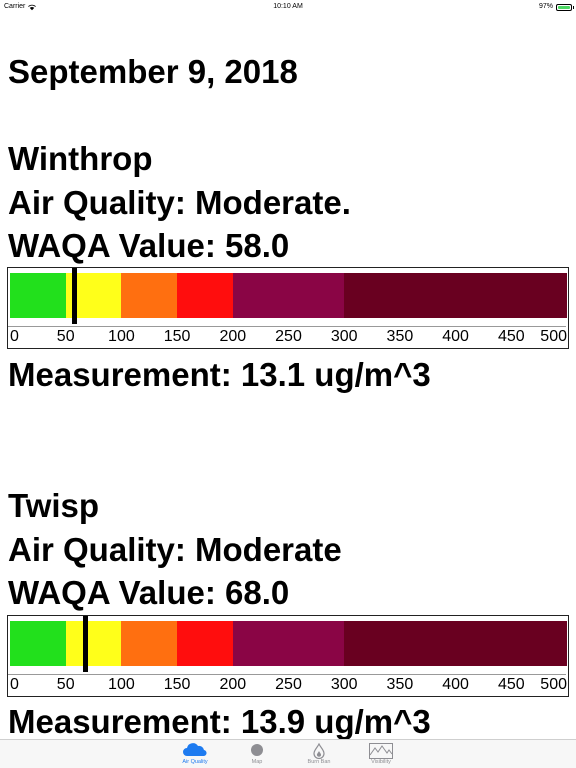 The width and height of the screenshot is (576, 768). What do you see at coordinates (257, 762) in the screenshot?
I see `tab-label: Map` at bounding box center [257, 762].